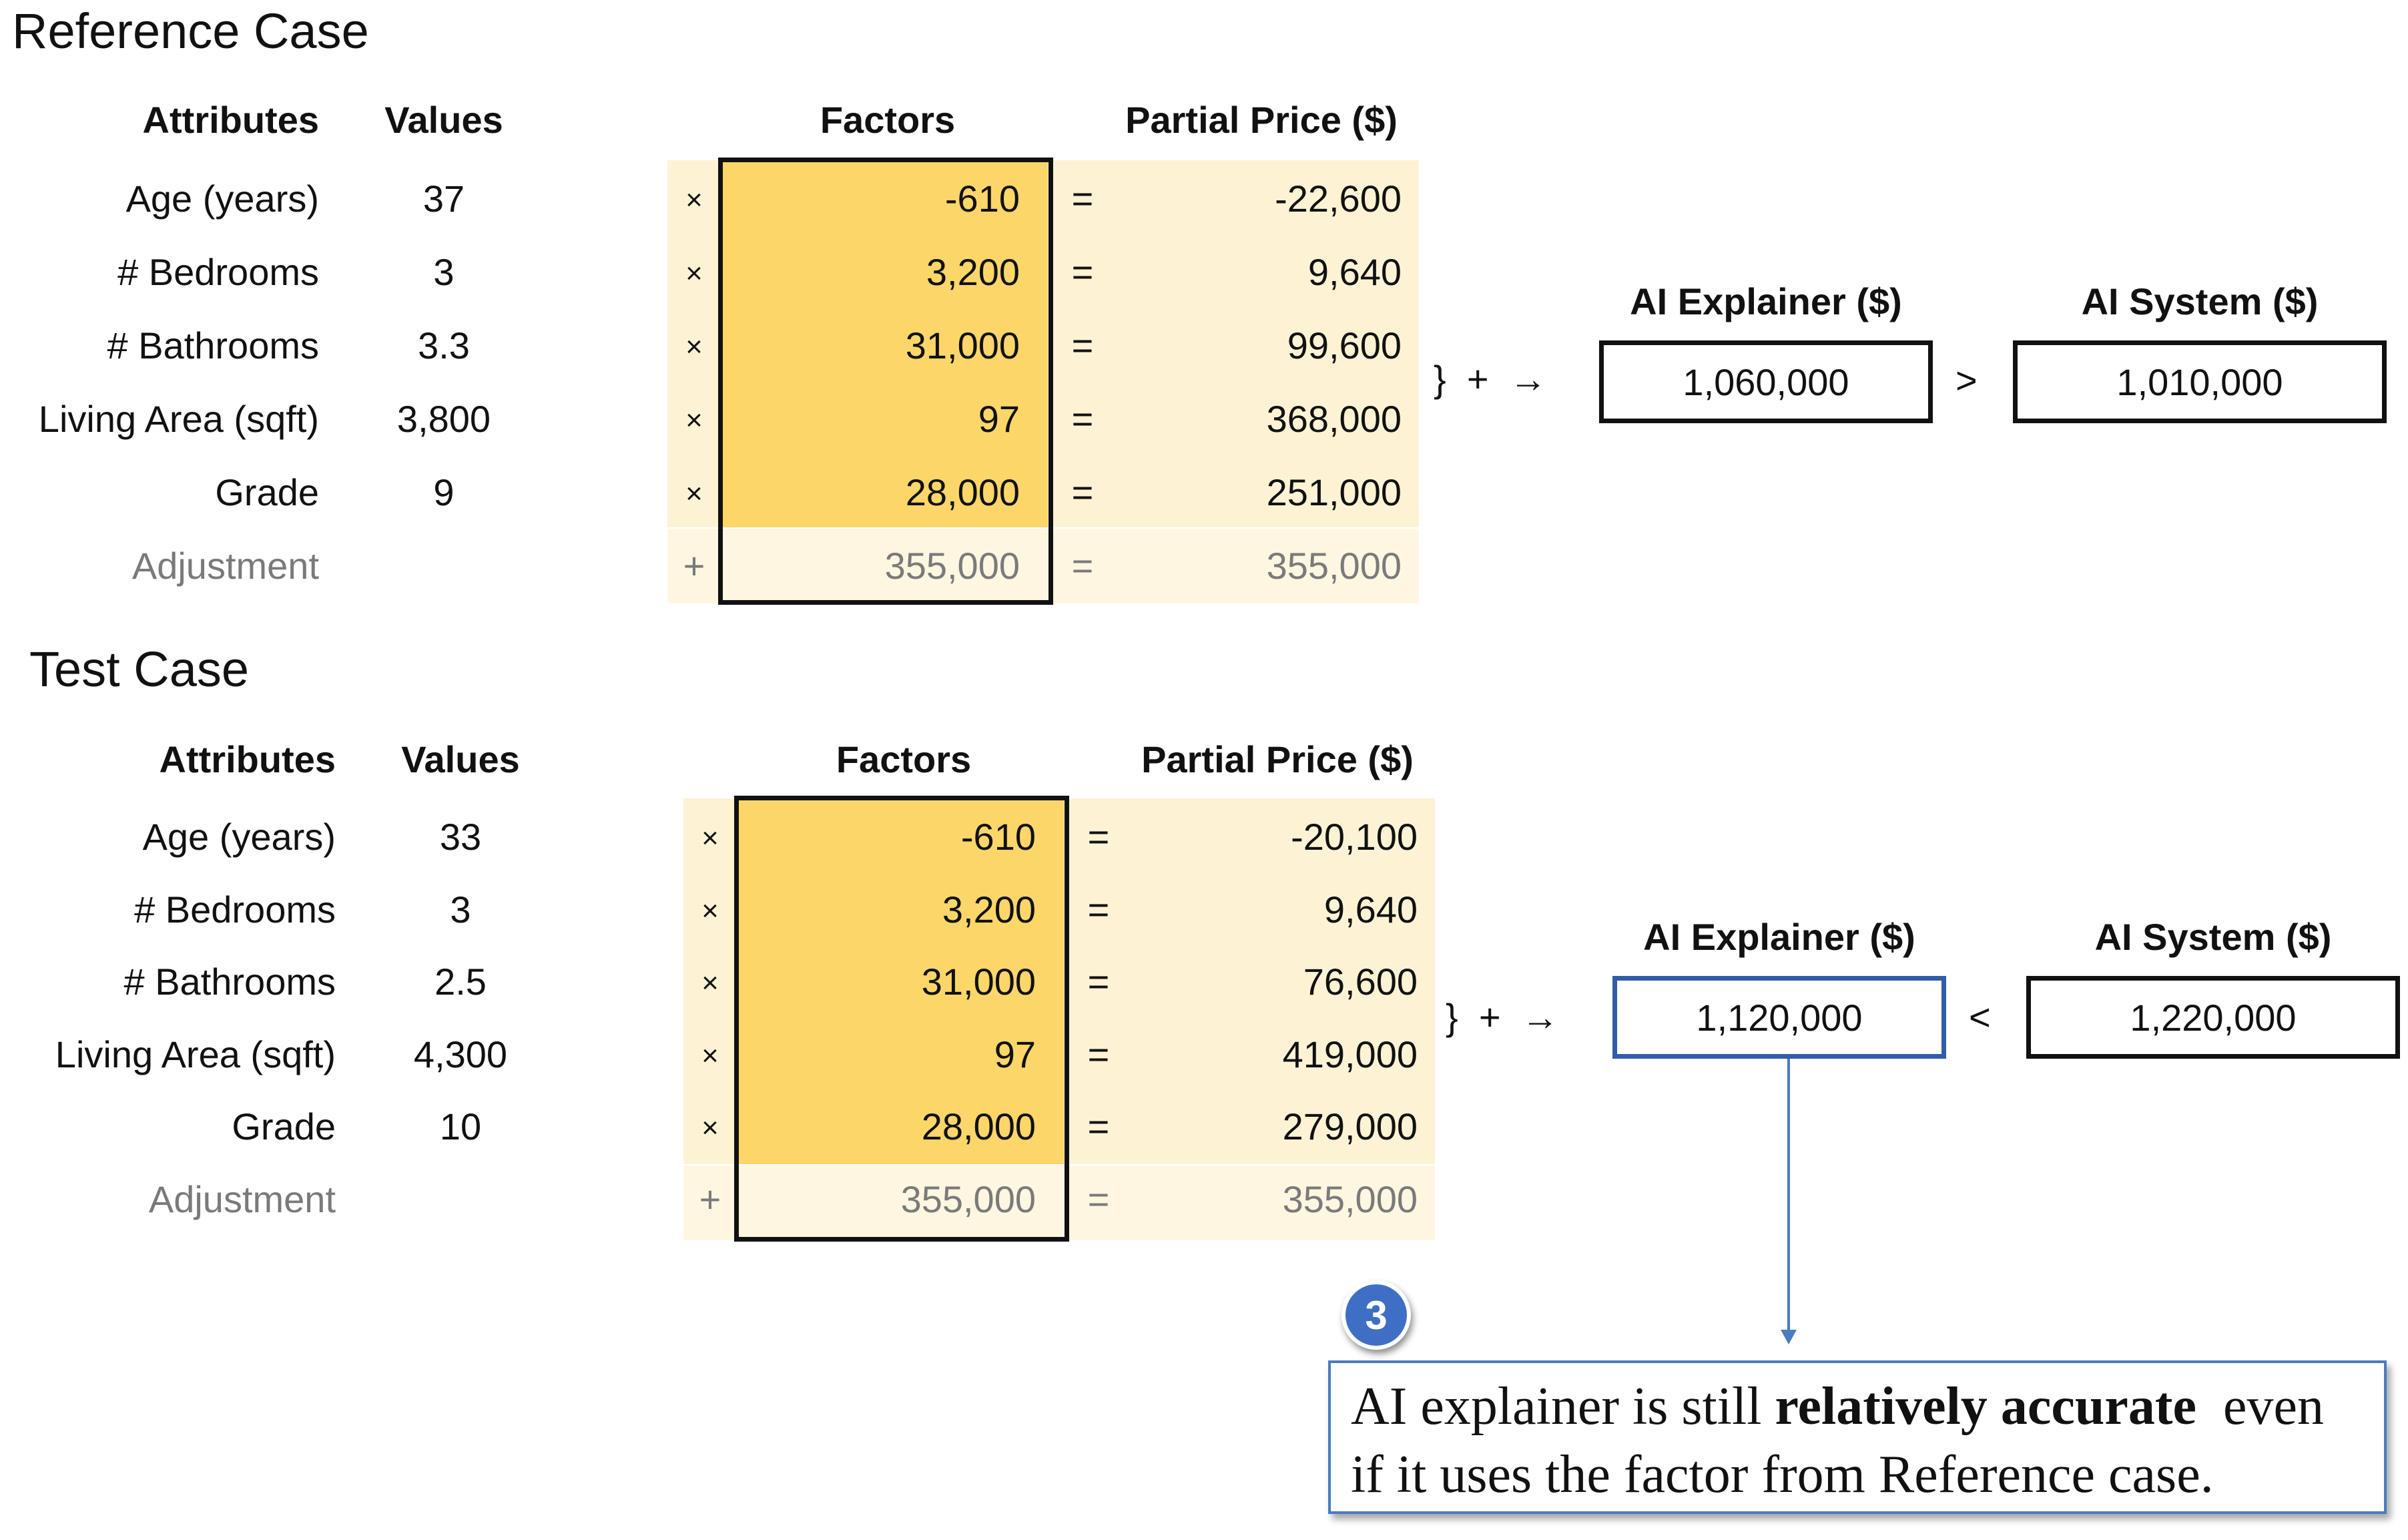 This screenshot has width=2408, height=1540. Describe the element at coordinates (1502, 1017) in the screenshot. I see `test-sum-symbol: } + →` at that location.